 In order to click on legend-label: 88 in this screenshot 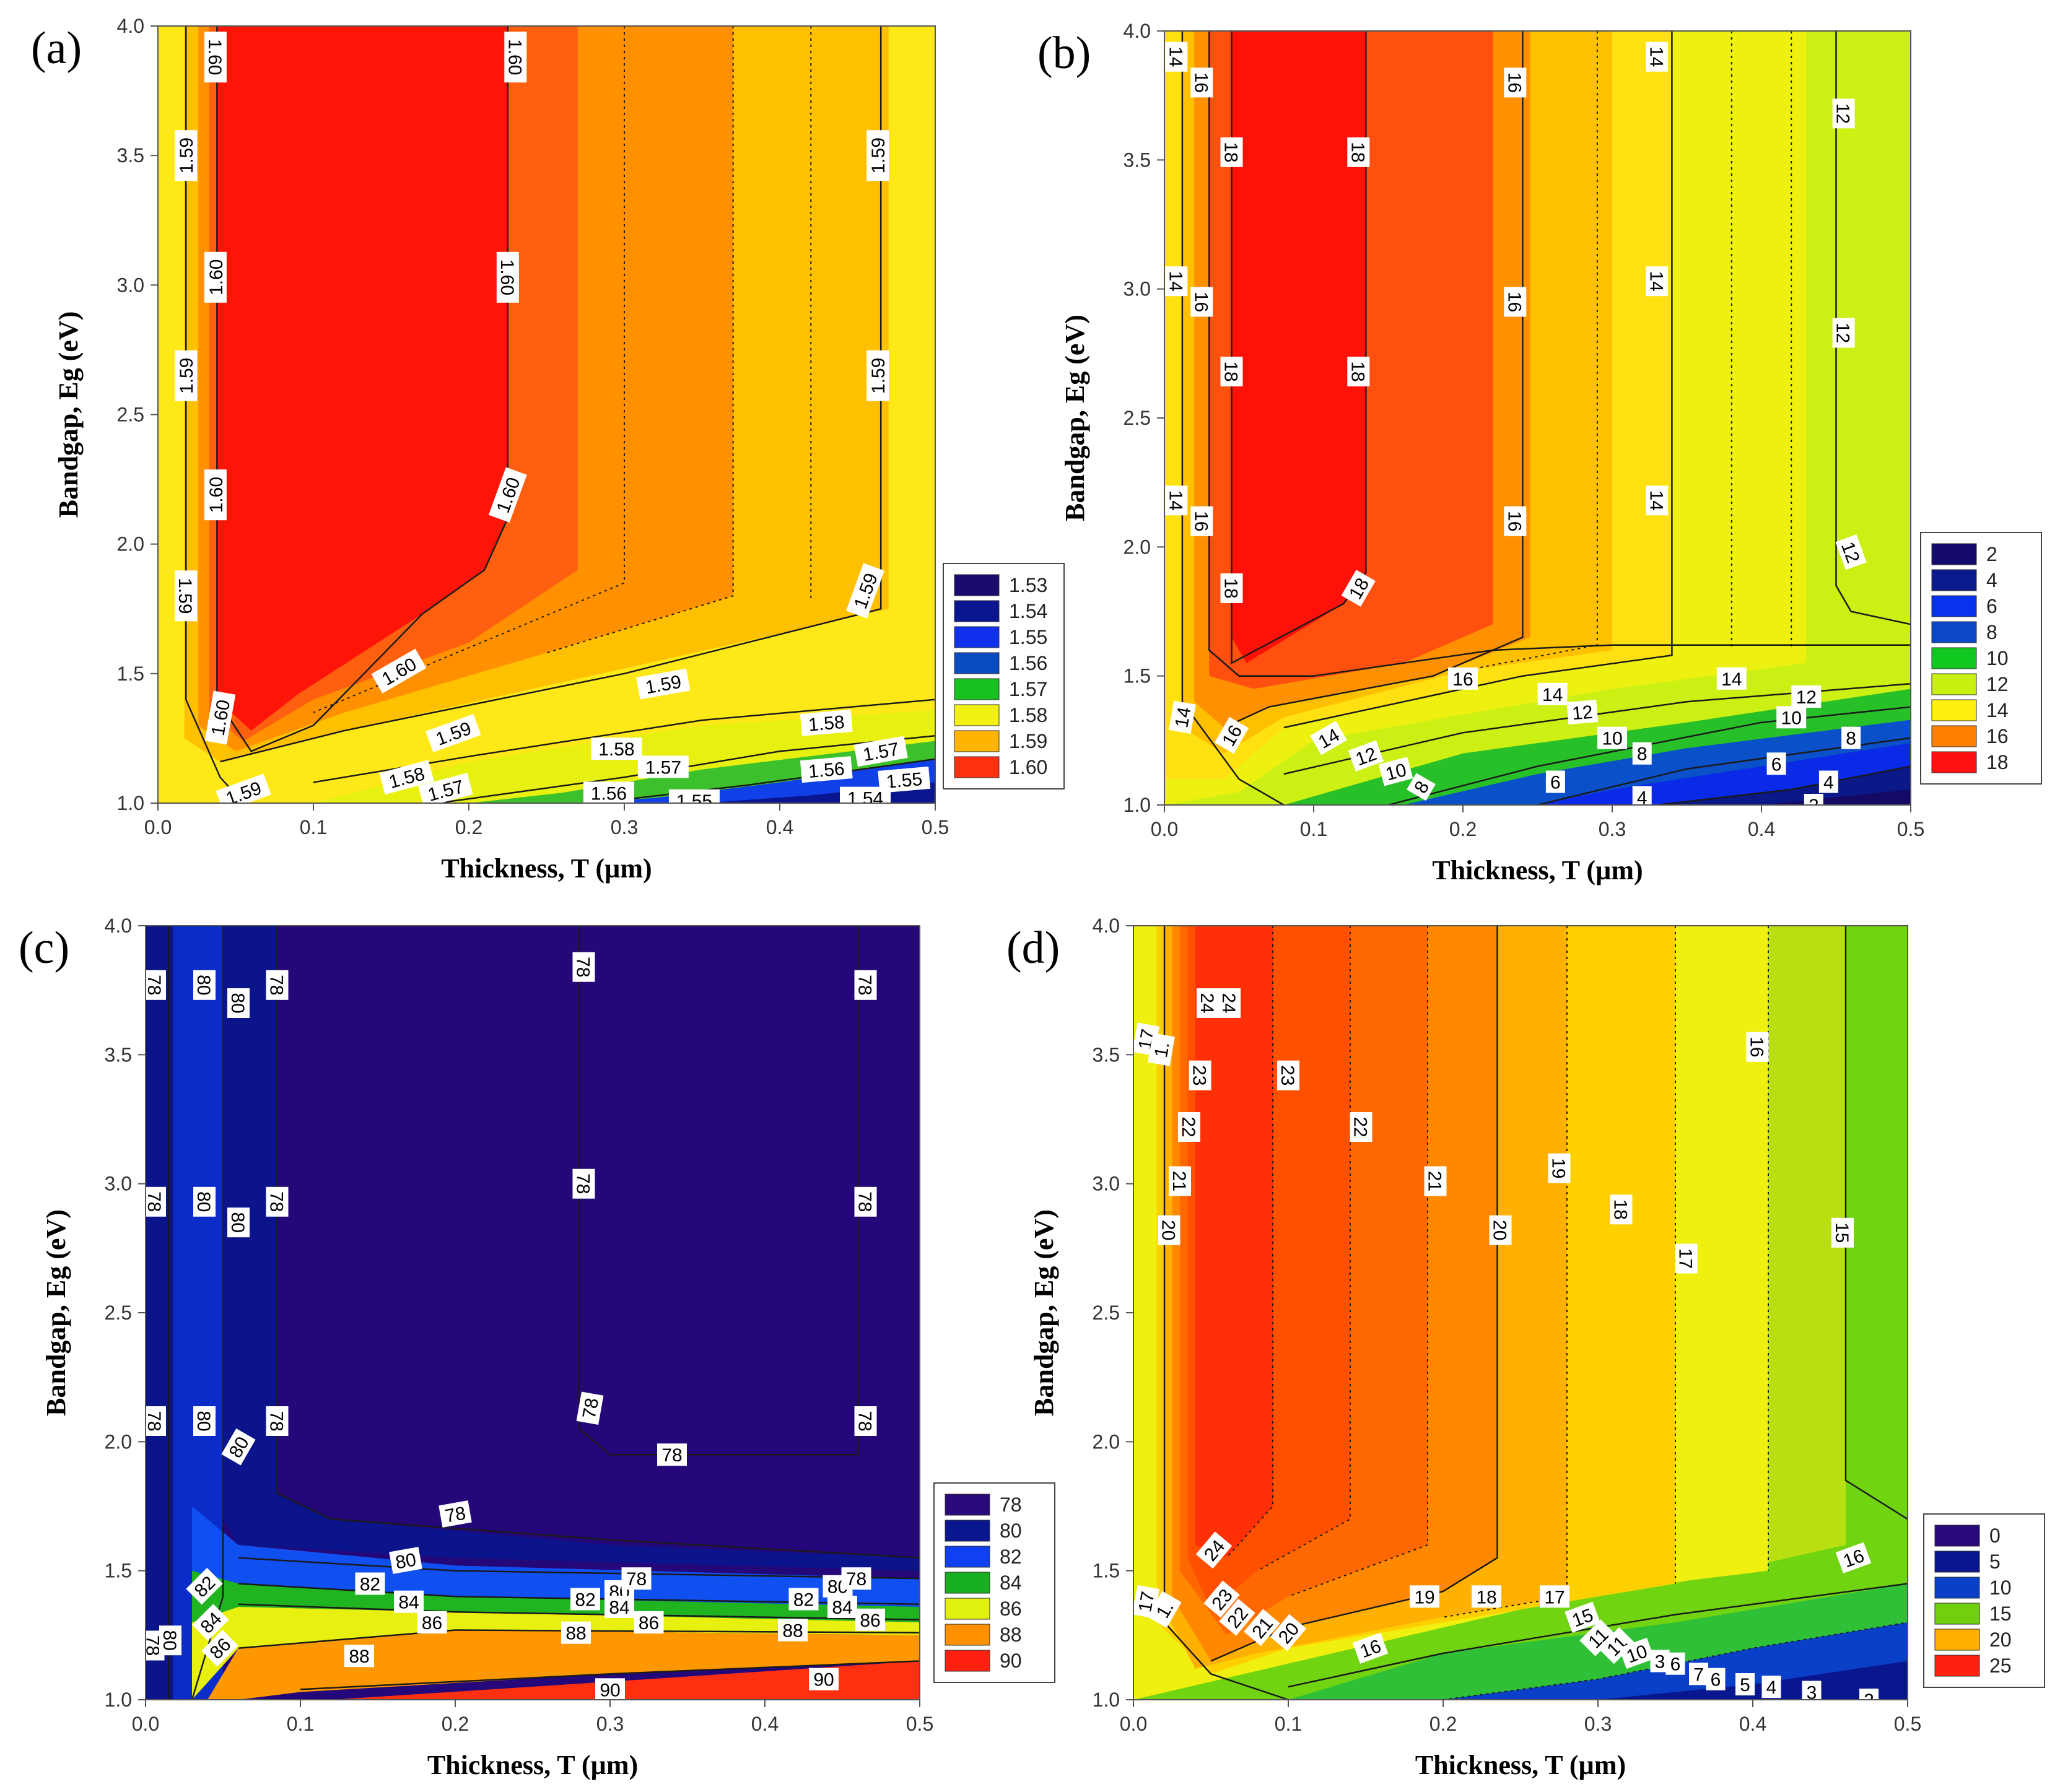, I will do `click(1011, 1635)`.